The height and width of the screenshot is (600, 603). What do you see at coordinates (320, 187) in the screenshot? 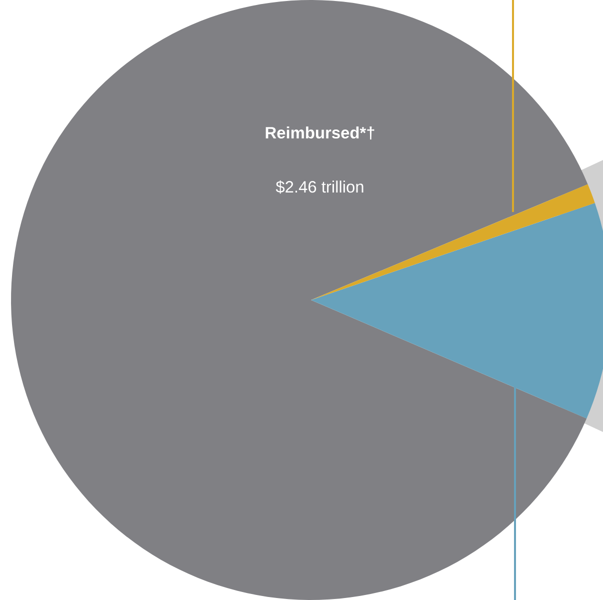
I see `data-label: $2.46 trillion` at bounding box center [320, 187].